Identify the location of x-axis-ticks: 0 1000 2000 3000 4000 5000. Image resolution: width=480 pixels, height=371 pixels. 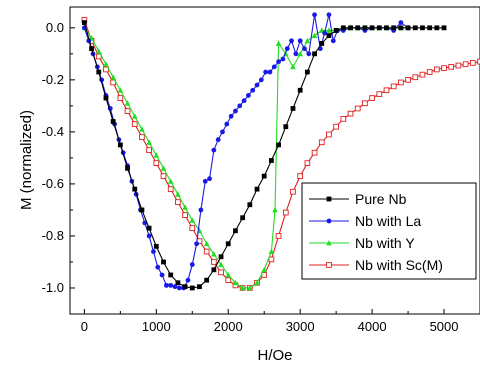
(270, 321).